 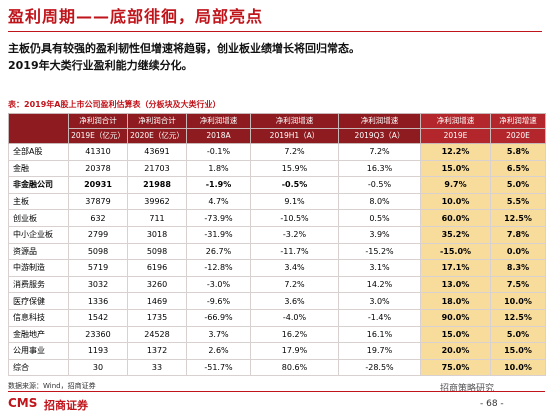 I want to click on table-cell: 1542, so click(x=98, y=317).